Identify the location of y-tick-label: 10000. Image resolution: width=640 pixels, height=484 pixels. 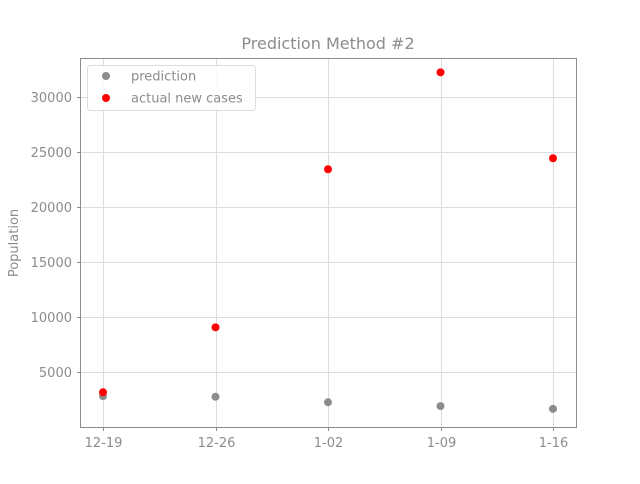
(51, 318).